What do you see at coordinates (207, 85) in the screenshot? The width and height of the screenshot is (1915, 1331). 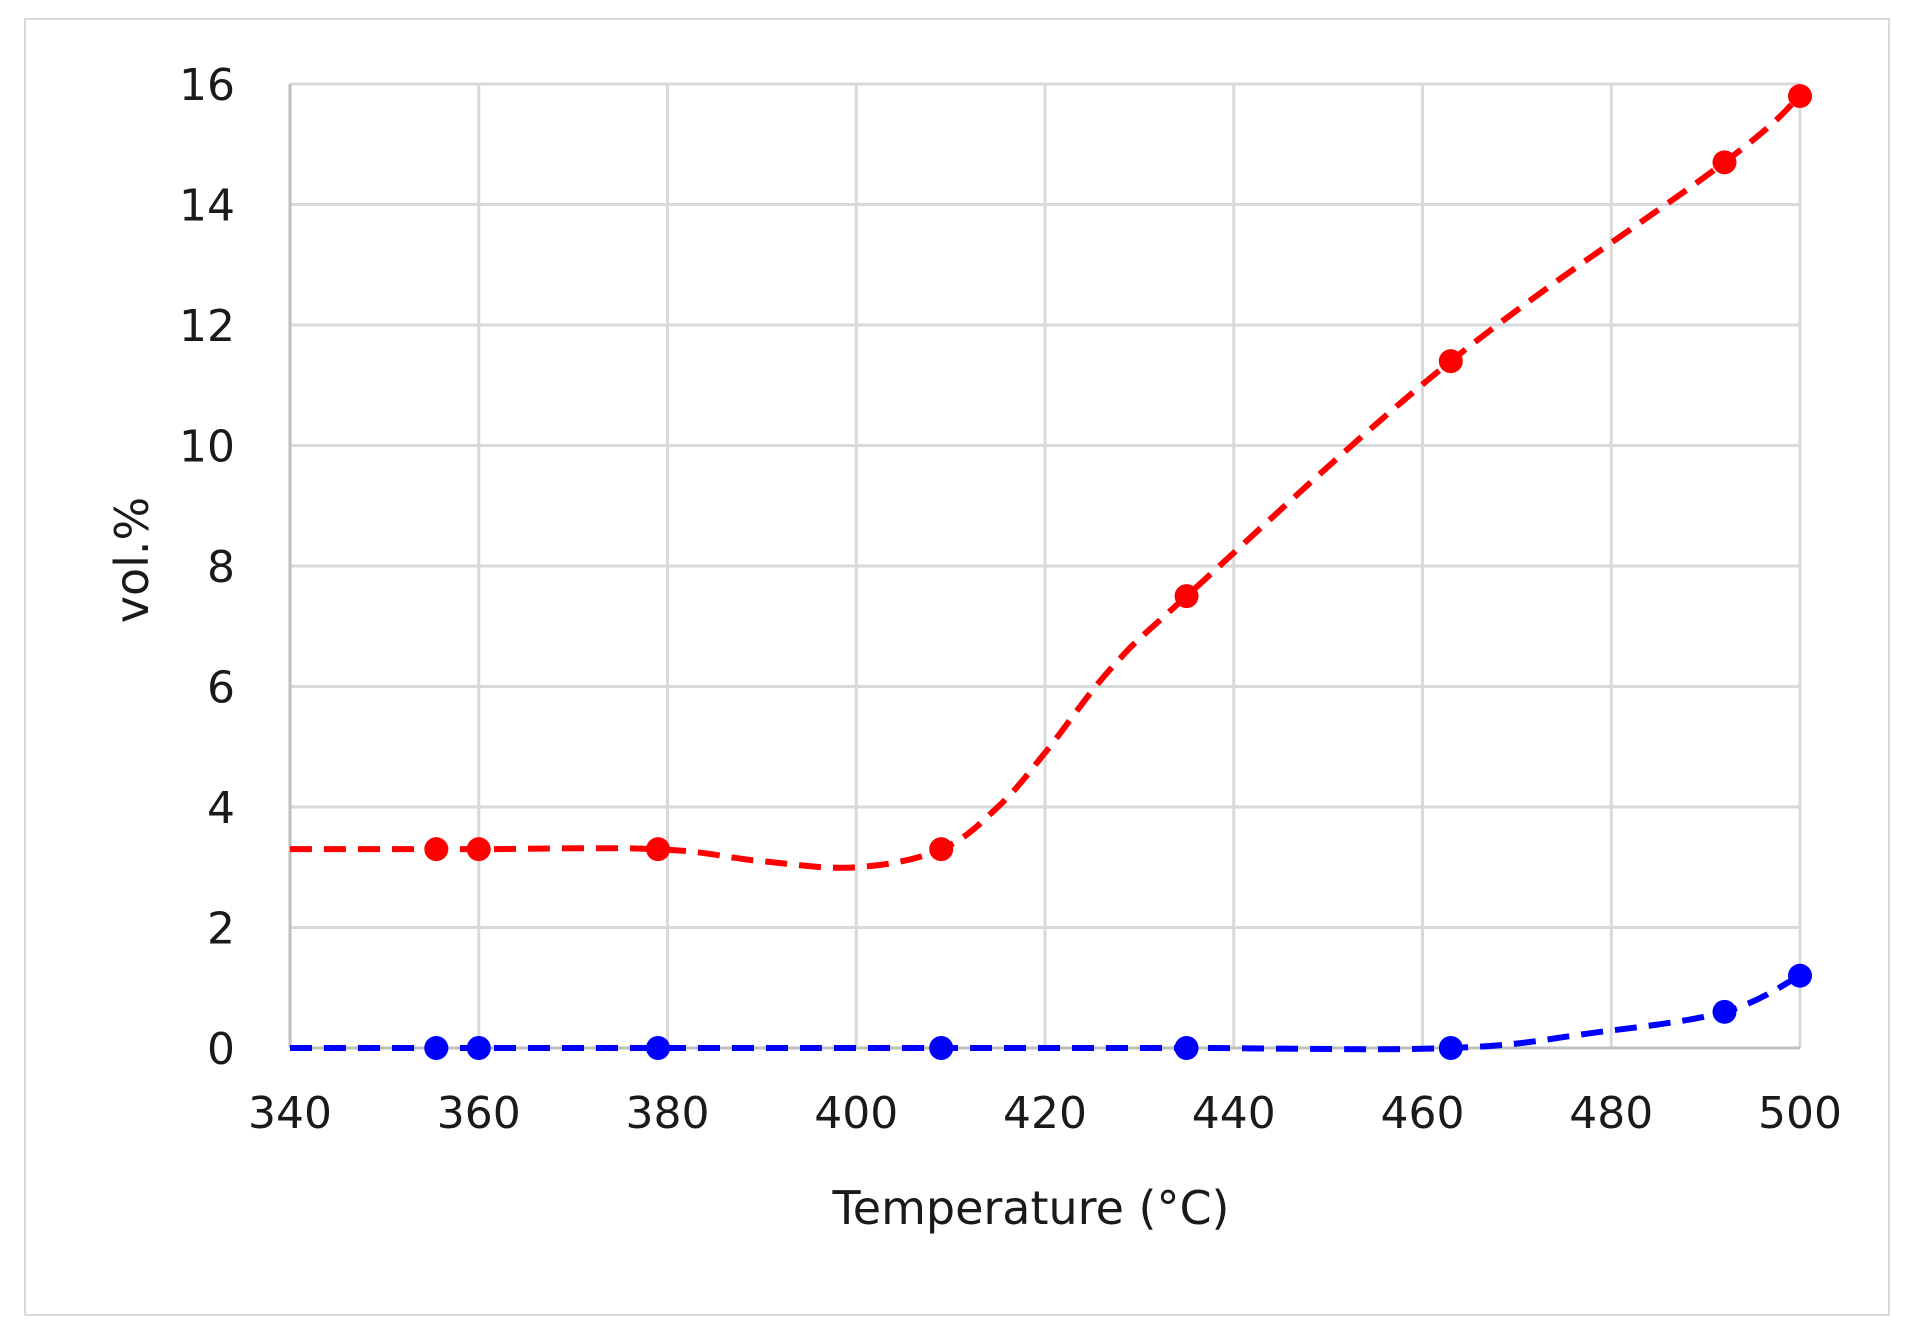 I see `y-tick-label: 16` at bounding box center [207, 85].